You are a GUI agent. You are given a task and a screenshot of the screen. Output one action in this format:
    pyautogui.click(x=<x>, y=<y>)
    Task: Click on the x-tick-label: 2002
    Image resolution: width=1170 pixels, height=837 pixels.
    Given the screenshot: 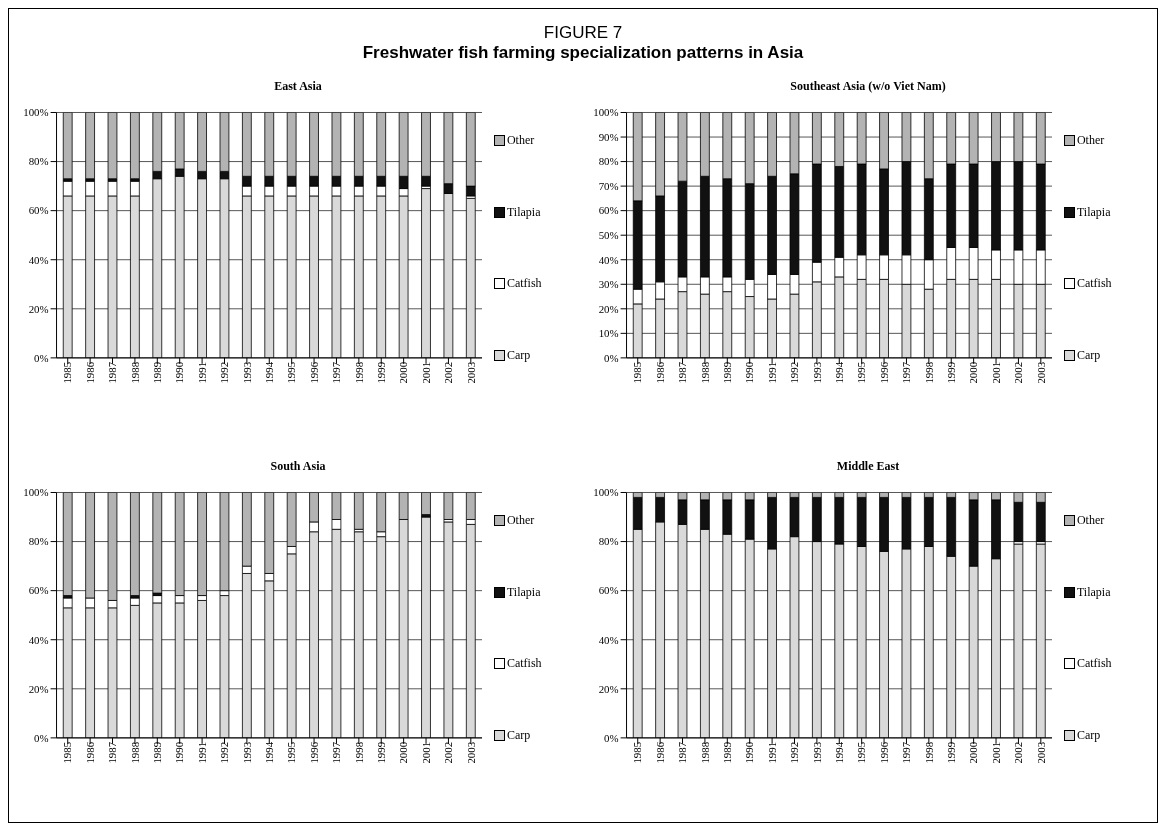 What is the action you would take?
    pyautogui.click(x=1018, y=372)
    